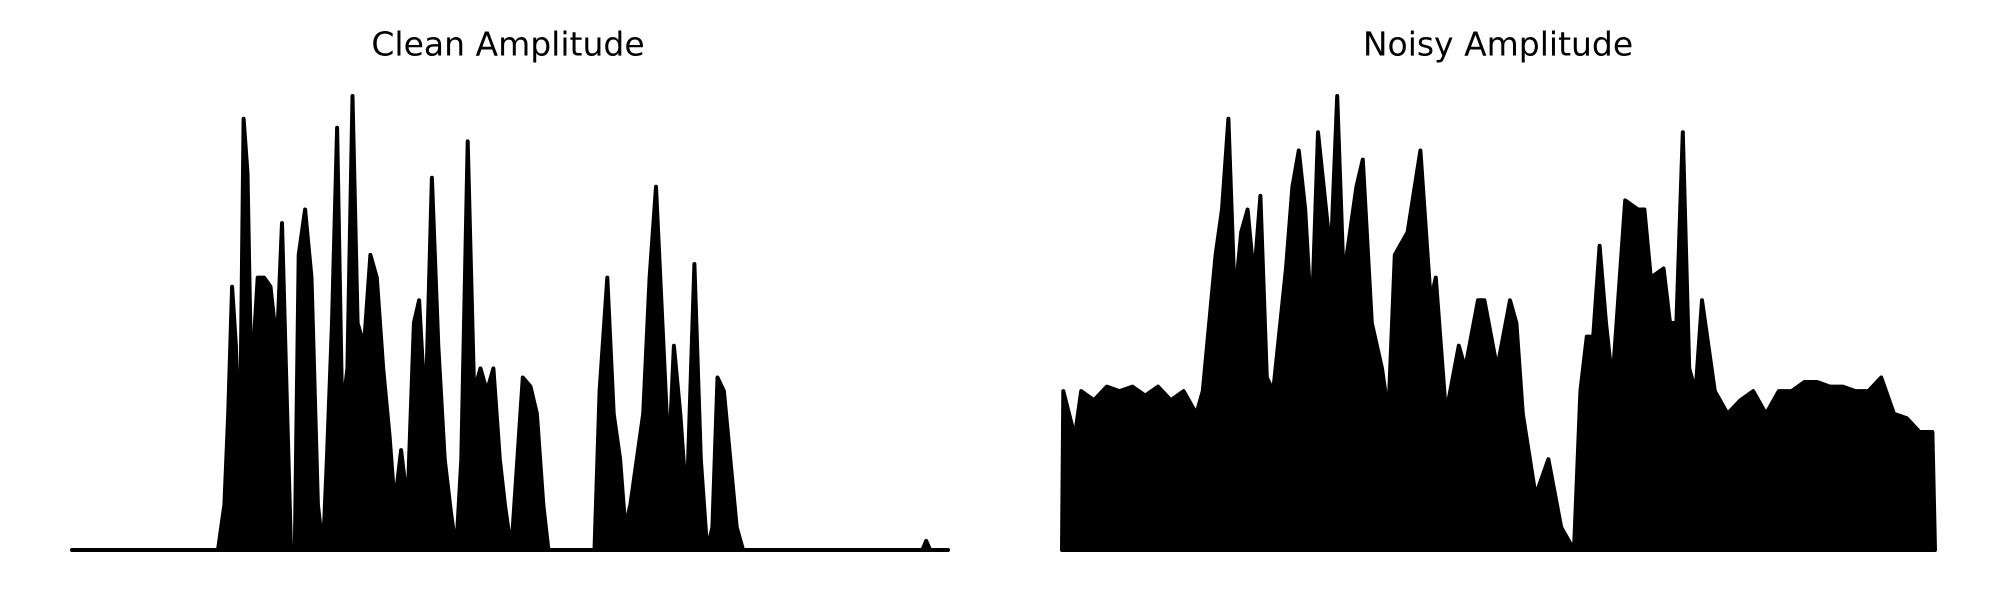 This screenshot has height=600, width=2000. Describe the element at coordinates (507, 44) in the screenshot. I see `chart-title: Clean Amplitude` at that location.